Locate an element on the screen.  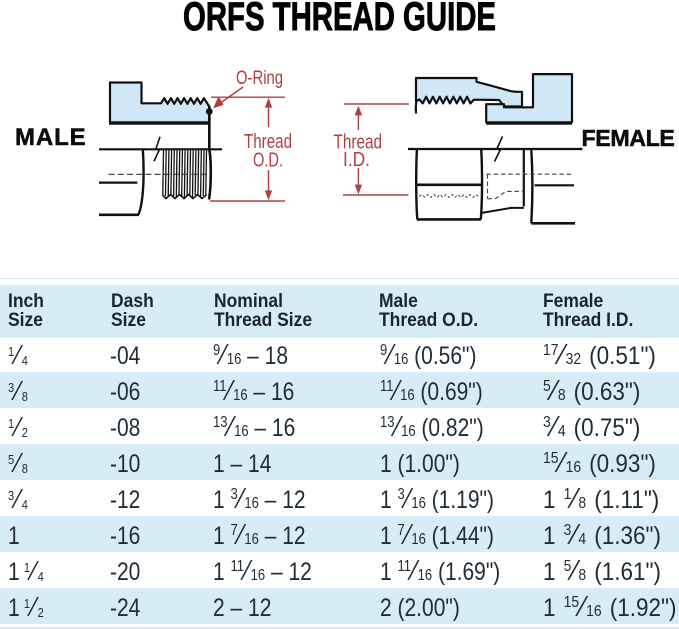
svg-text: O-Ring is located at coordinates (259, 78).